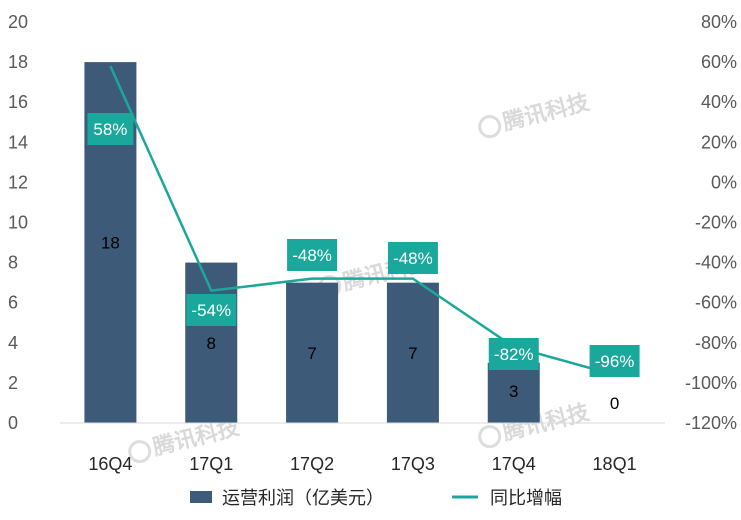  Describe the element at coordinates (716, 343) in the screenshot. I see `y-right-tick-label: -80%` at that location.